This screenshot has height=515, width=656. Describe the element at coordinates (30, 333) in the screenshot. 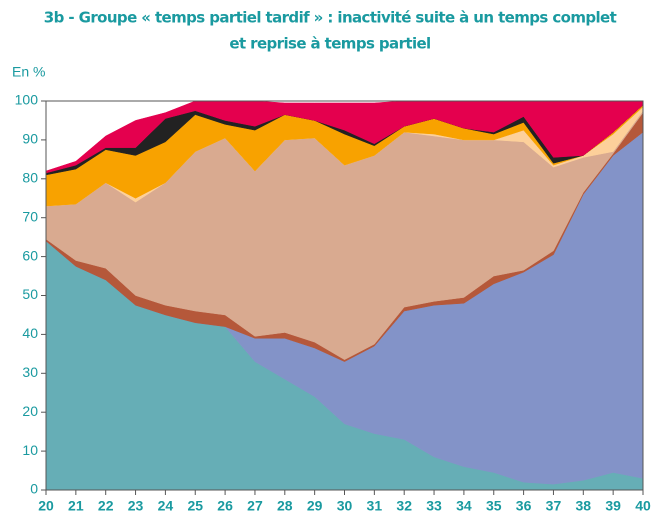

I see `y-tick-label: 40` at that location.